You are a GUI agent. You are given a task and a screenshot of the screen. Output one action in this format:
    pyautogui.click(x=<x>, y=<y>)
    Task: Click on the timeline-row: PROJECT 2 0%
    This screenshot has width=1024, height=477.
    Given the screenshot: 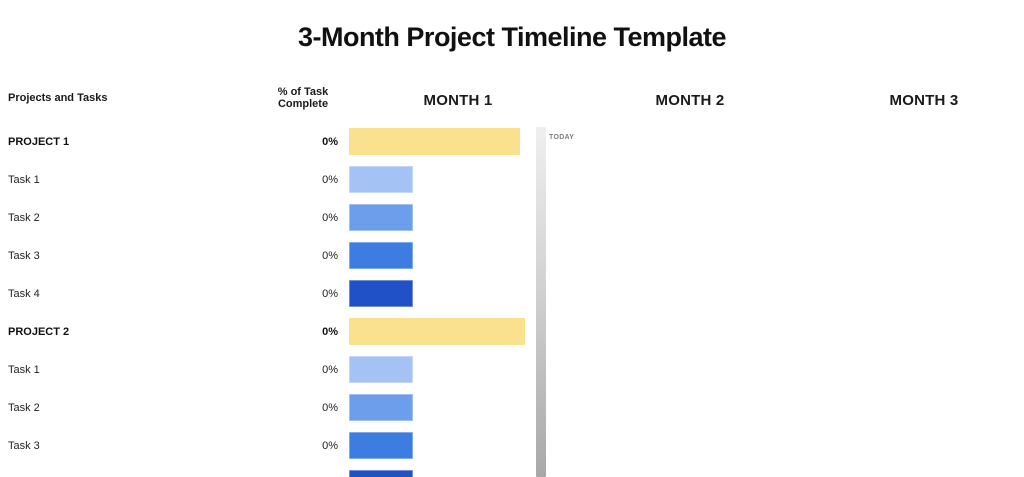 What is the action you would take?
    pyautogui.click(x=512, y=331)
    